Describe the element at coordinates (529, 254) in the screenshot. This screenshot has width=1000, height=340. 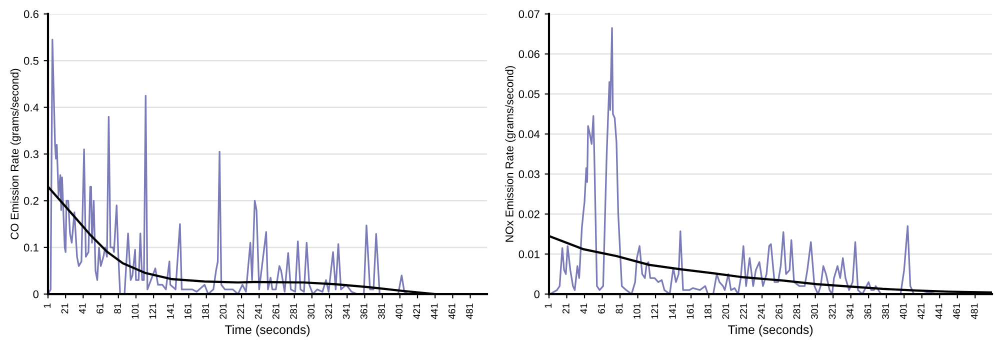
I see `y-tick-label: 0.01` at that location.